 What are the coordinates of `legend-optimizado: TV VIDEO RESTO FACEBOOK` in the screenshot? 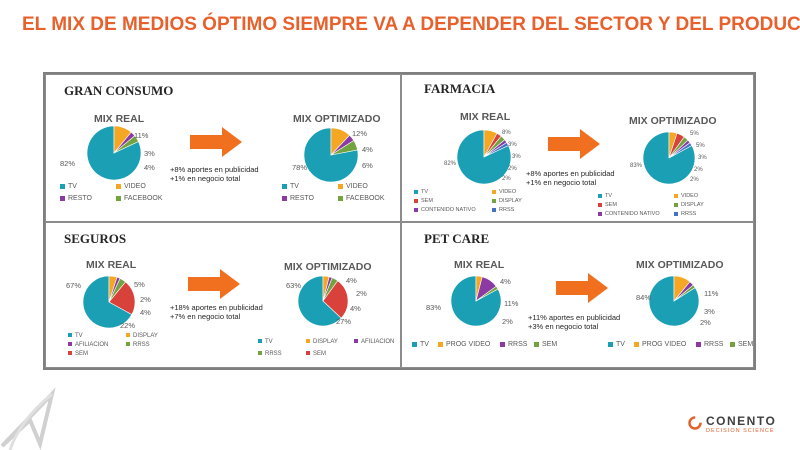 It's located at (342, 198).